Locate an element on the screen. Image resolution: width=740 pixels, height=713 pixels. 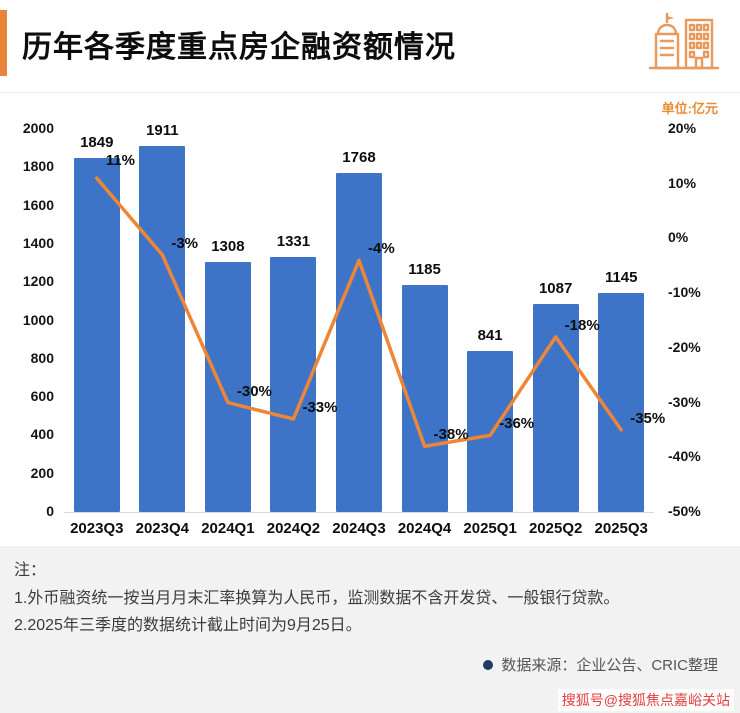
left-axis-tick-label: 2000 is located at coordinates (38, 128).